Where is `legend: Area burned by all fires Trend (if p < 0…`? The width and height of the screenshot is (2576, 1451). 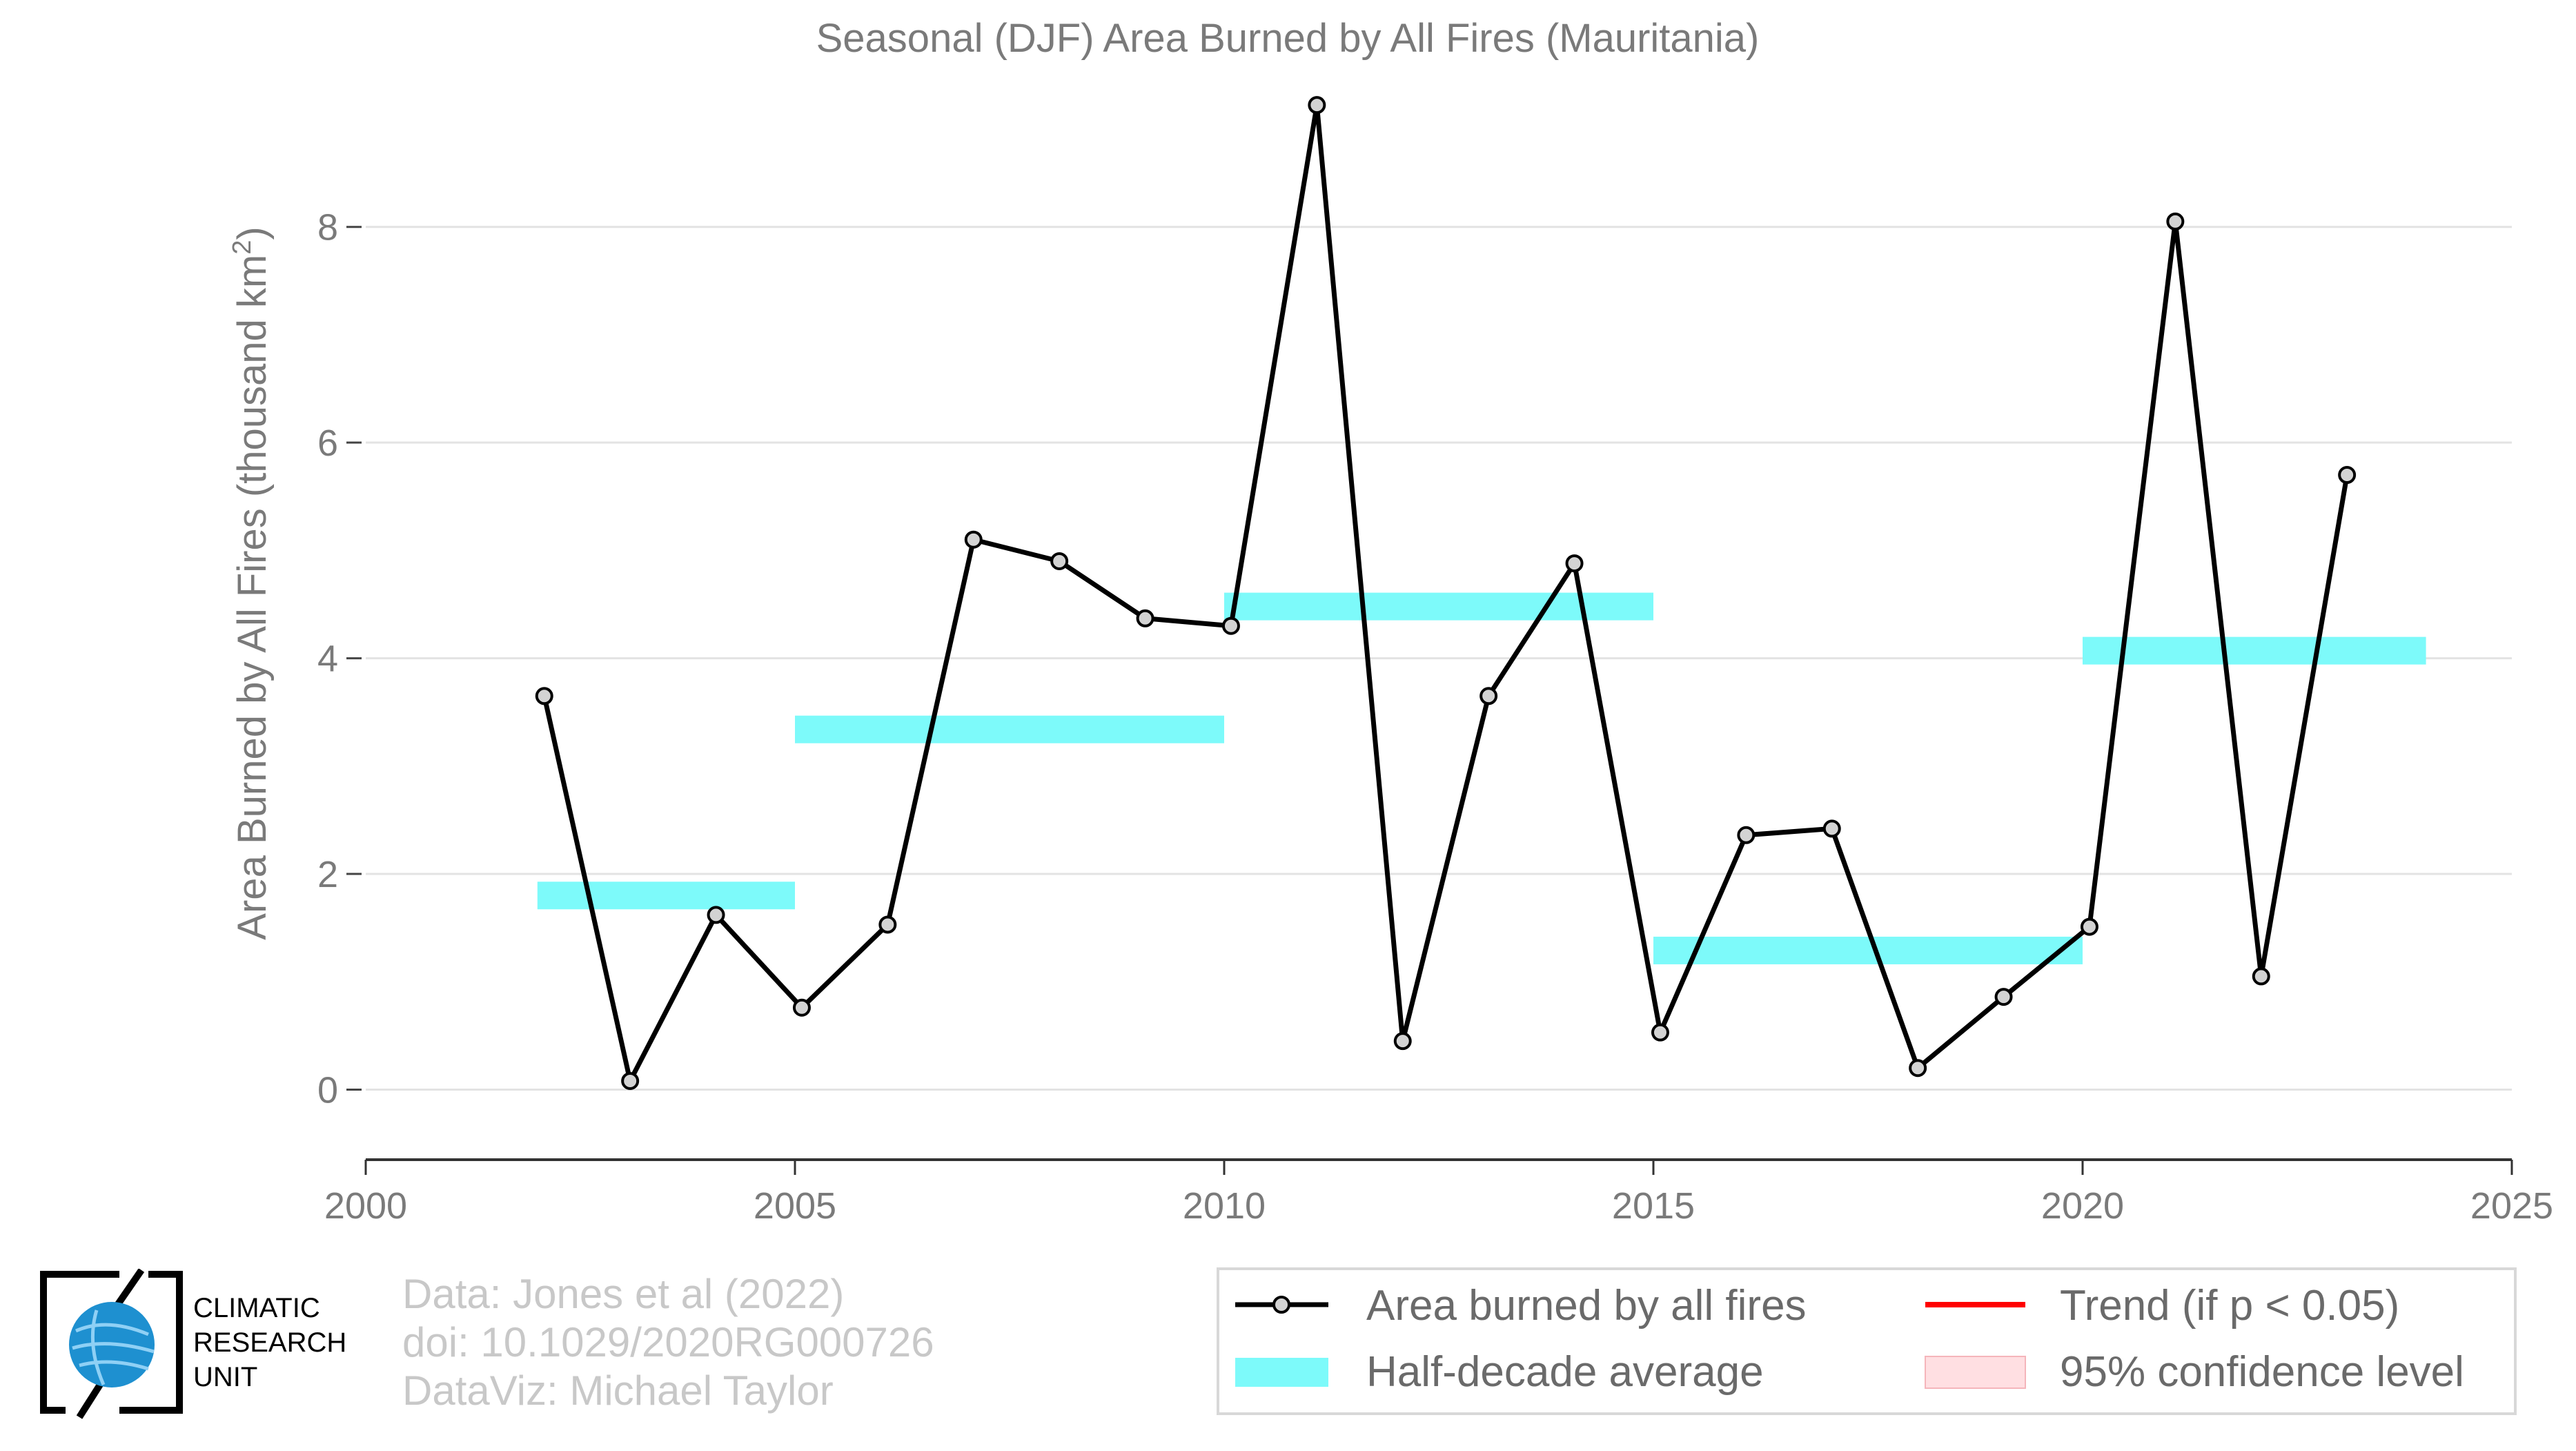
legend: Area burned by all fires Trend (if p < 0… is located at coordinates (1867, 1341).